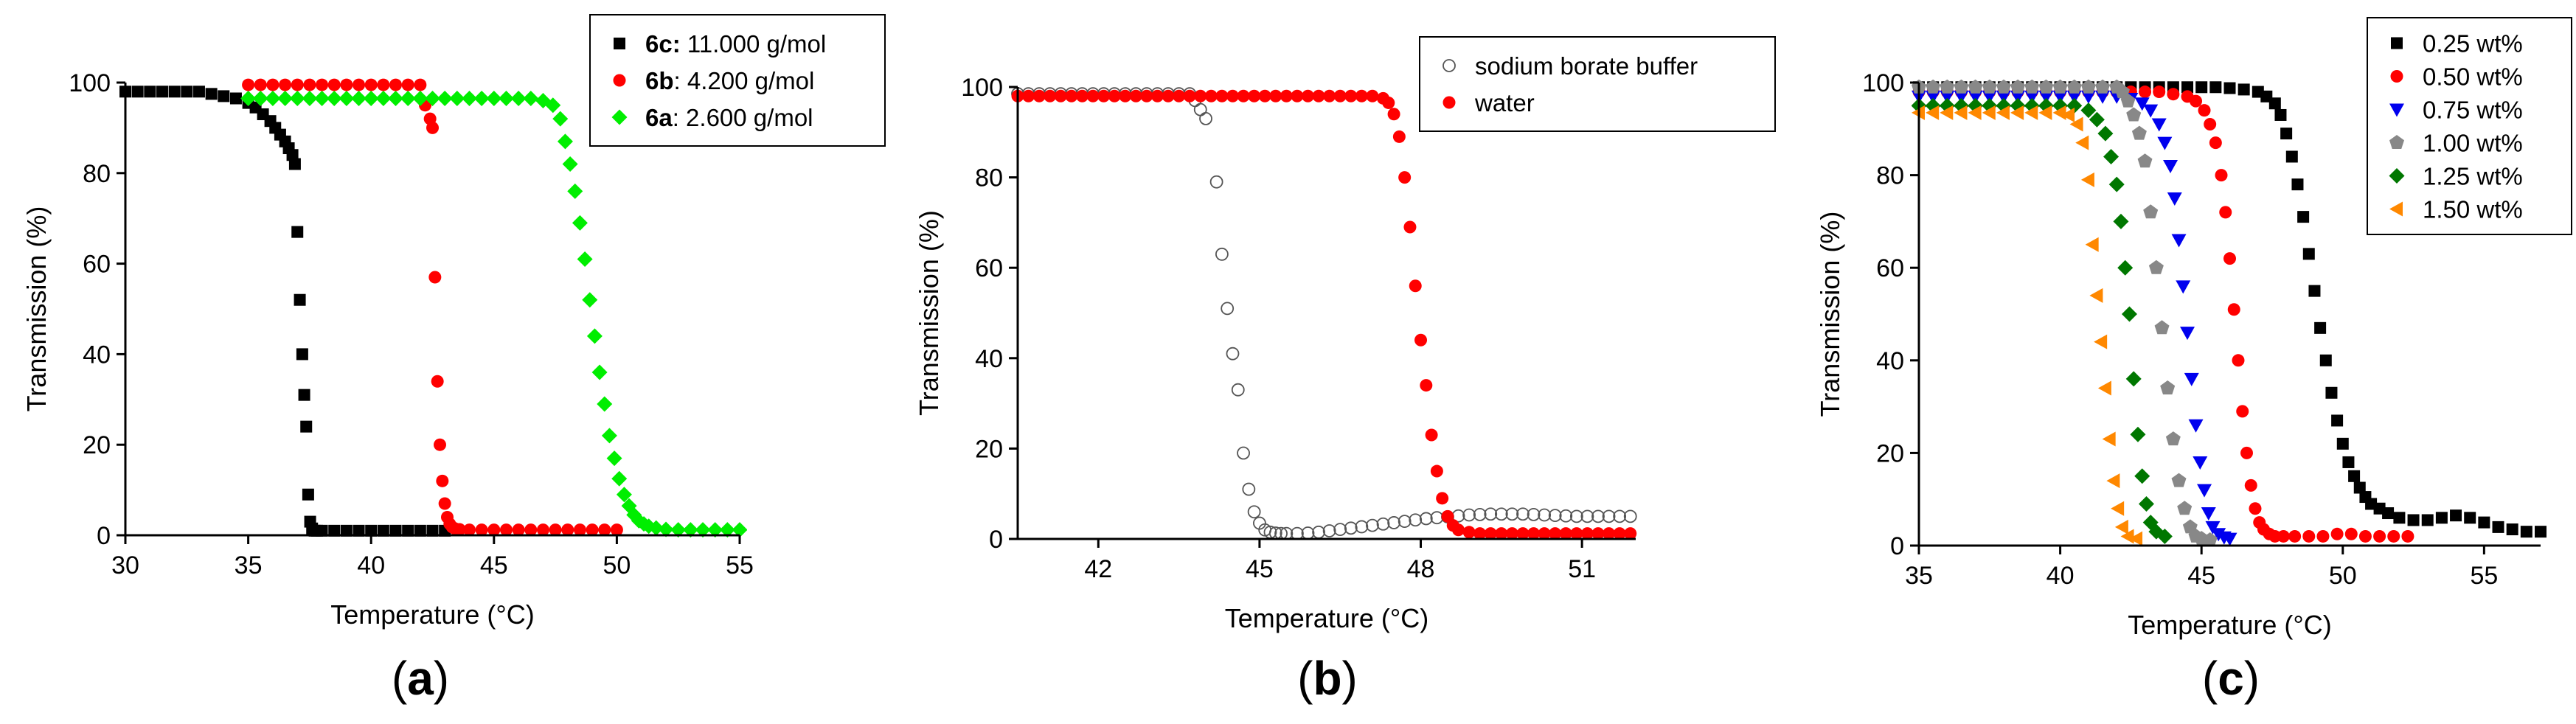 The height and width of the screenshot is (724, 2576). Describe the element at coordinates (2473, 44) in the screenshot. I see `legend-label: 0.25 wt%` at that location.